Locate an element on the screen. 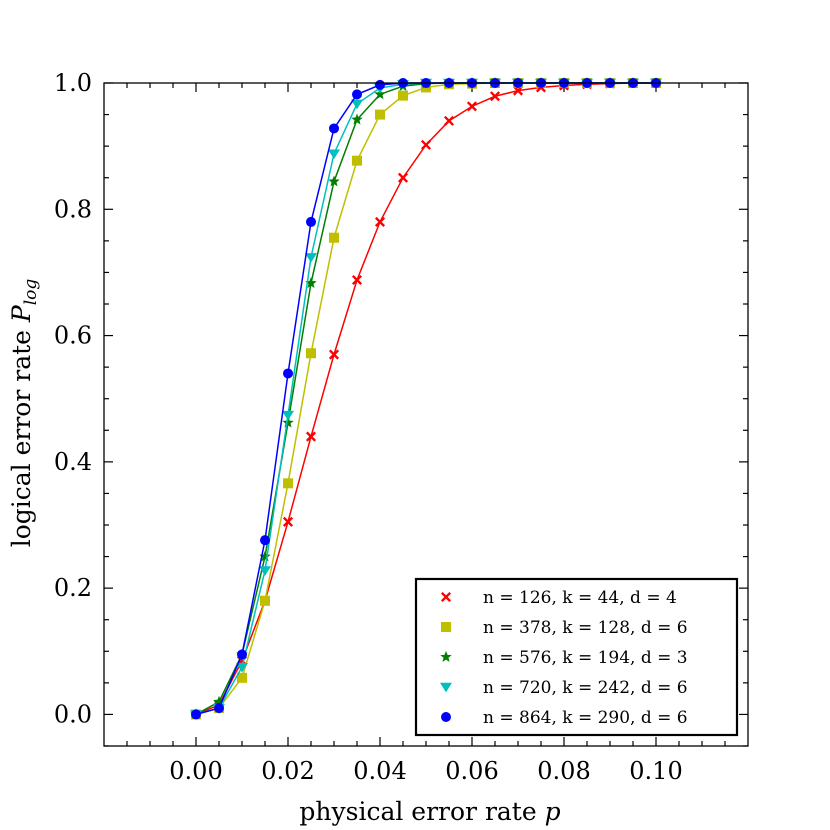  y-axis-title: logical error rate Plog is located at coordinates (24, 413).